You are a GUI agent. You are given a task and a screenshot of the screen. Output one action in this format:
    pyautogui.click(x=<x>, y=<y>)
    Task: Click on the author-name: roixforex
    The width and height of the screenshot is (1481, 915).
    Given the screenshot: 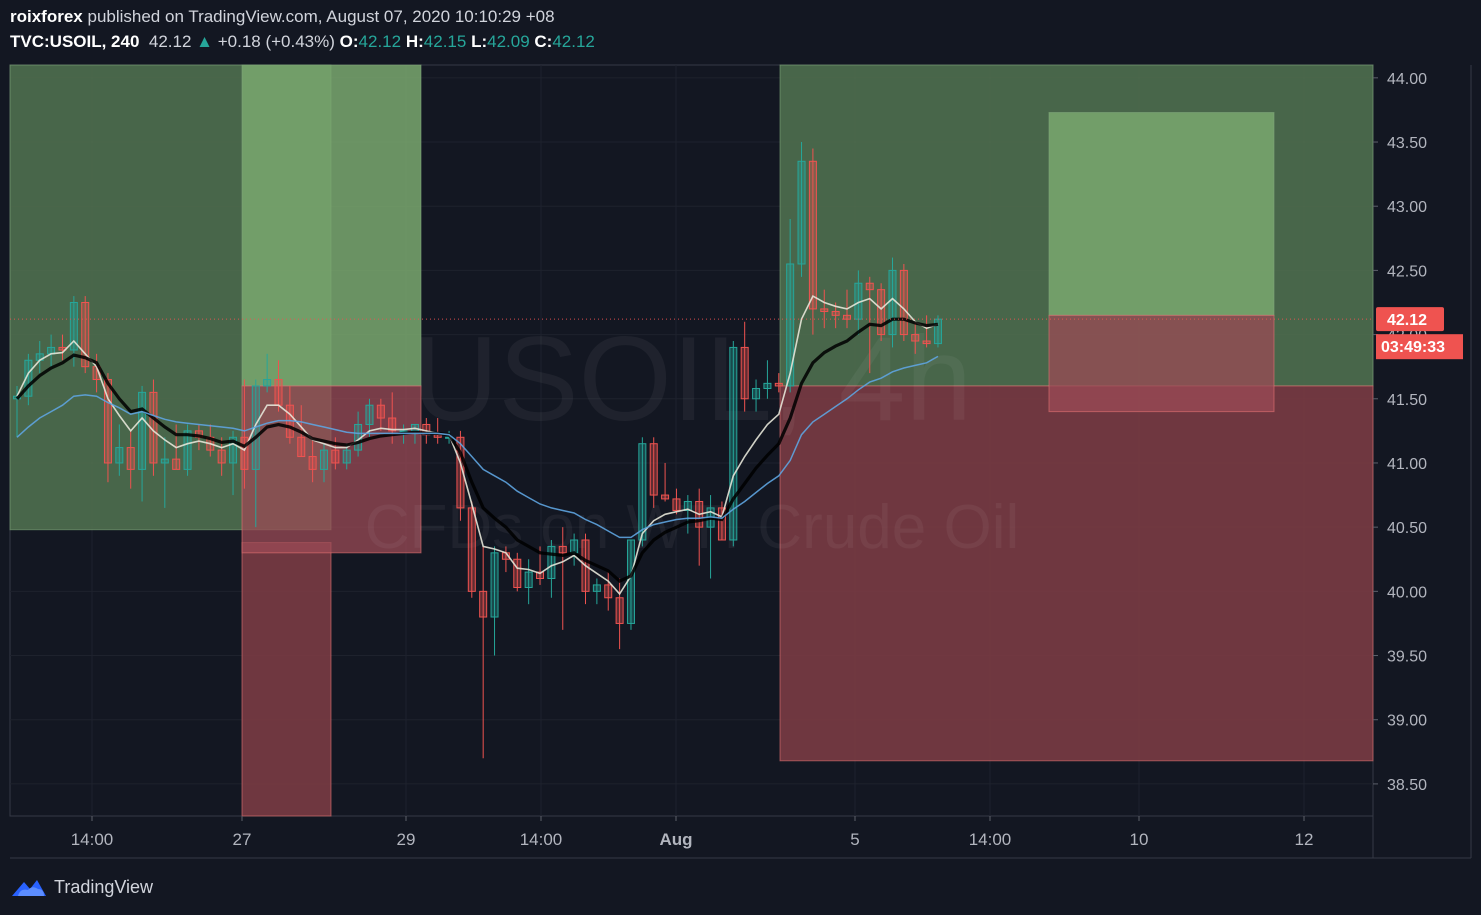 What is the action you would take?
    pyautogui.click(x=46, y=16)
    